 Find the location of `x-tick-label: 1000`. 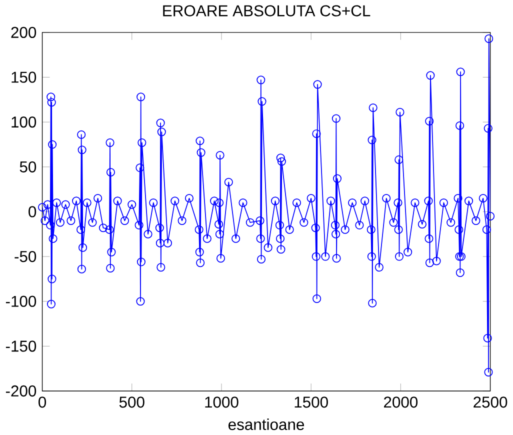

x-tick-label: 1000 is located at coordinates (221, 402).